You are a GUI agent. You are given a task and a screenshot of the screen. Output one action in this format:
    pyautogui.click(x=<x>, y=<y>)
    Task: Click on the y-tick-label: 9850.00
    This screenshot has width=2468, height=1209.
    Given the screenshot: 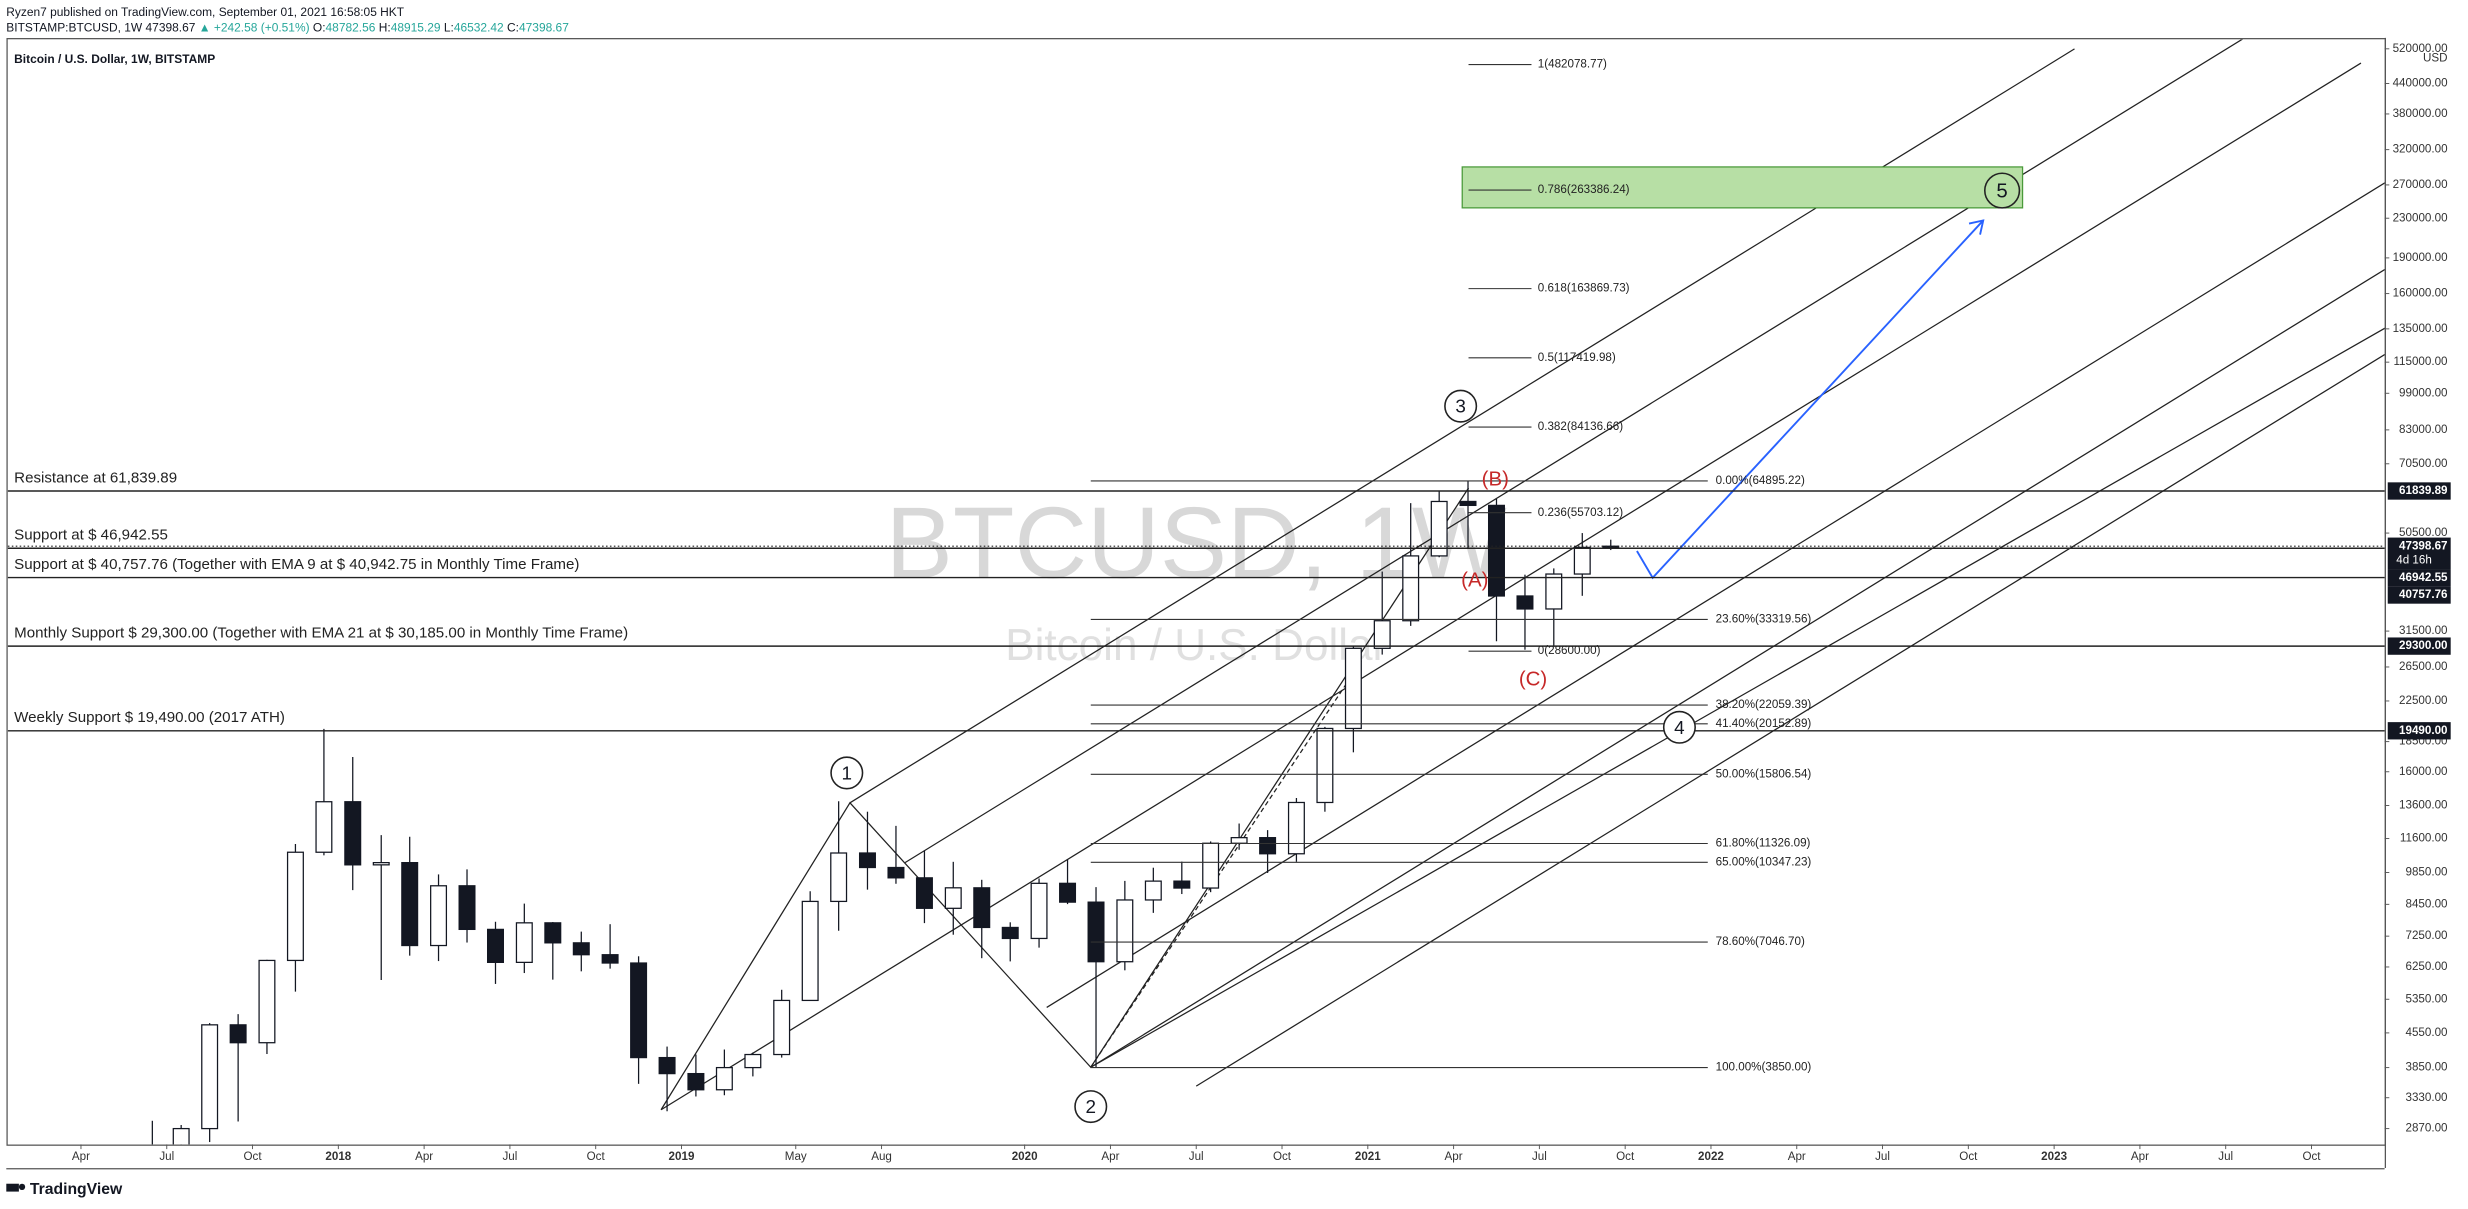 What is the action you would take?
    pyautogui.click(x=2427, y=872)
    